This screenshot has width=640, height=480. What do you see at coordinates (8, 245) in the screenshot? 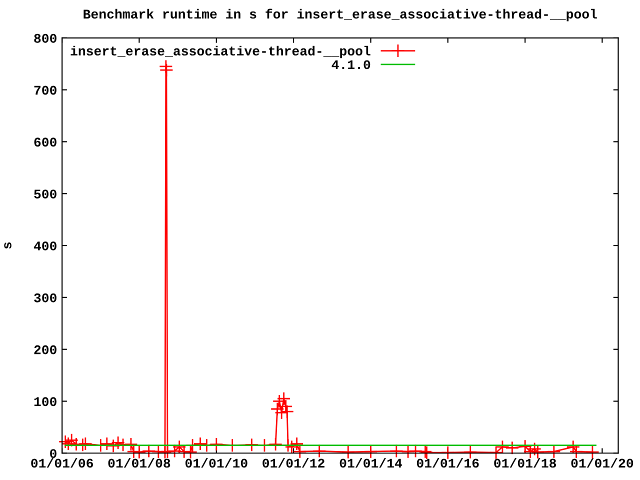
I see `y-axis-title: s` at bounding box center [8, 245].